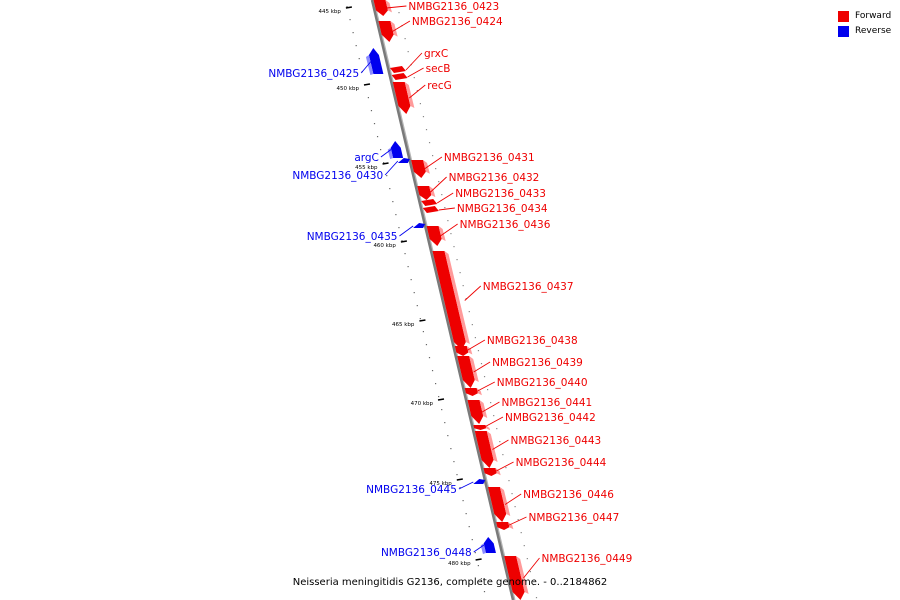 The image size is (900, 600). Describe the element at coordinates (475, 345) in the screenshot. I see `gene-nmbg2136-0438-leader` at that location.